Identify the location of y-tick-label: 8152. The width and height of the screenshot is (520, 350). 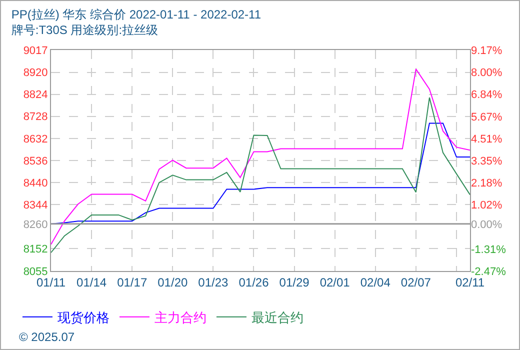
(35, 250).